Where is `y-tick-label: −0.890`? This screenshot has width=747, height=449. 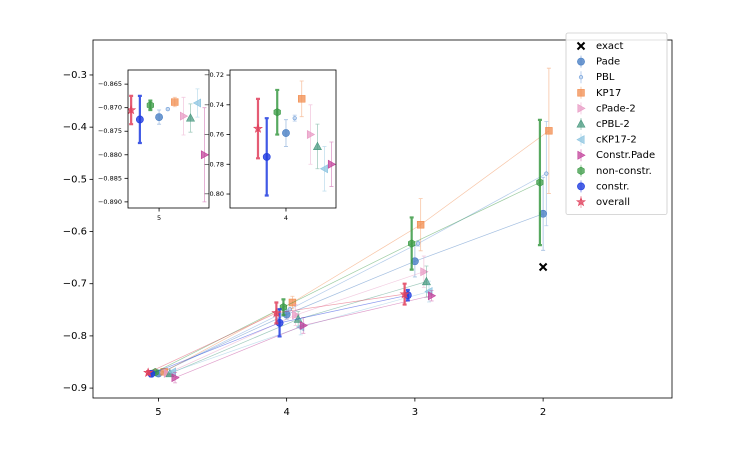
y-tick-label: −0.890 is located at coordinates (110, 202).